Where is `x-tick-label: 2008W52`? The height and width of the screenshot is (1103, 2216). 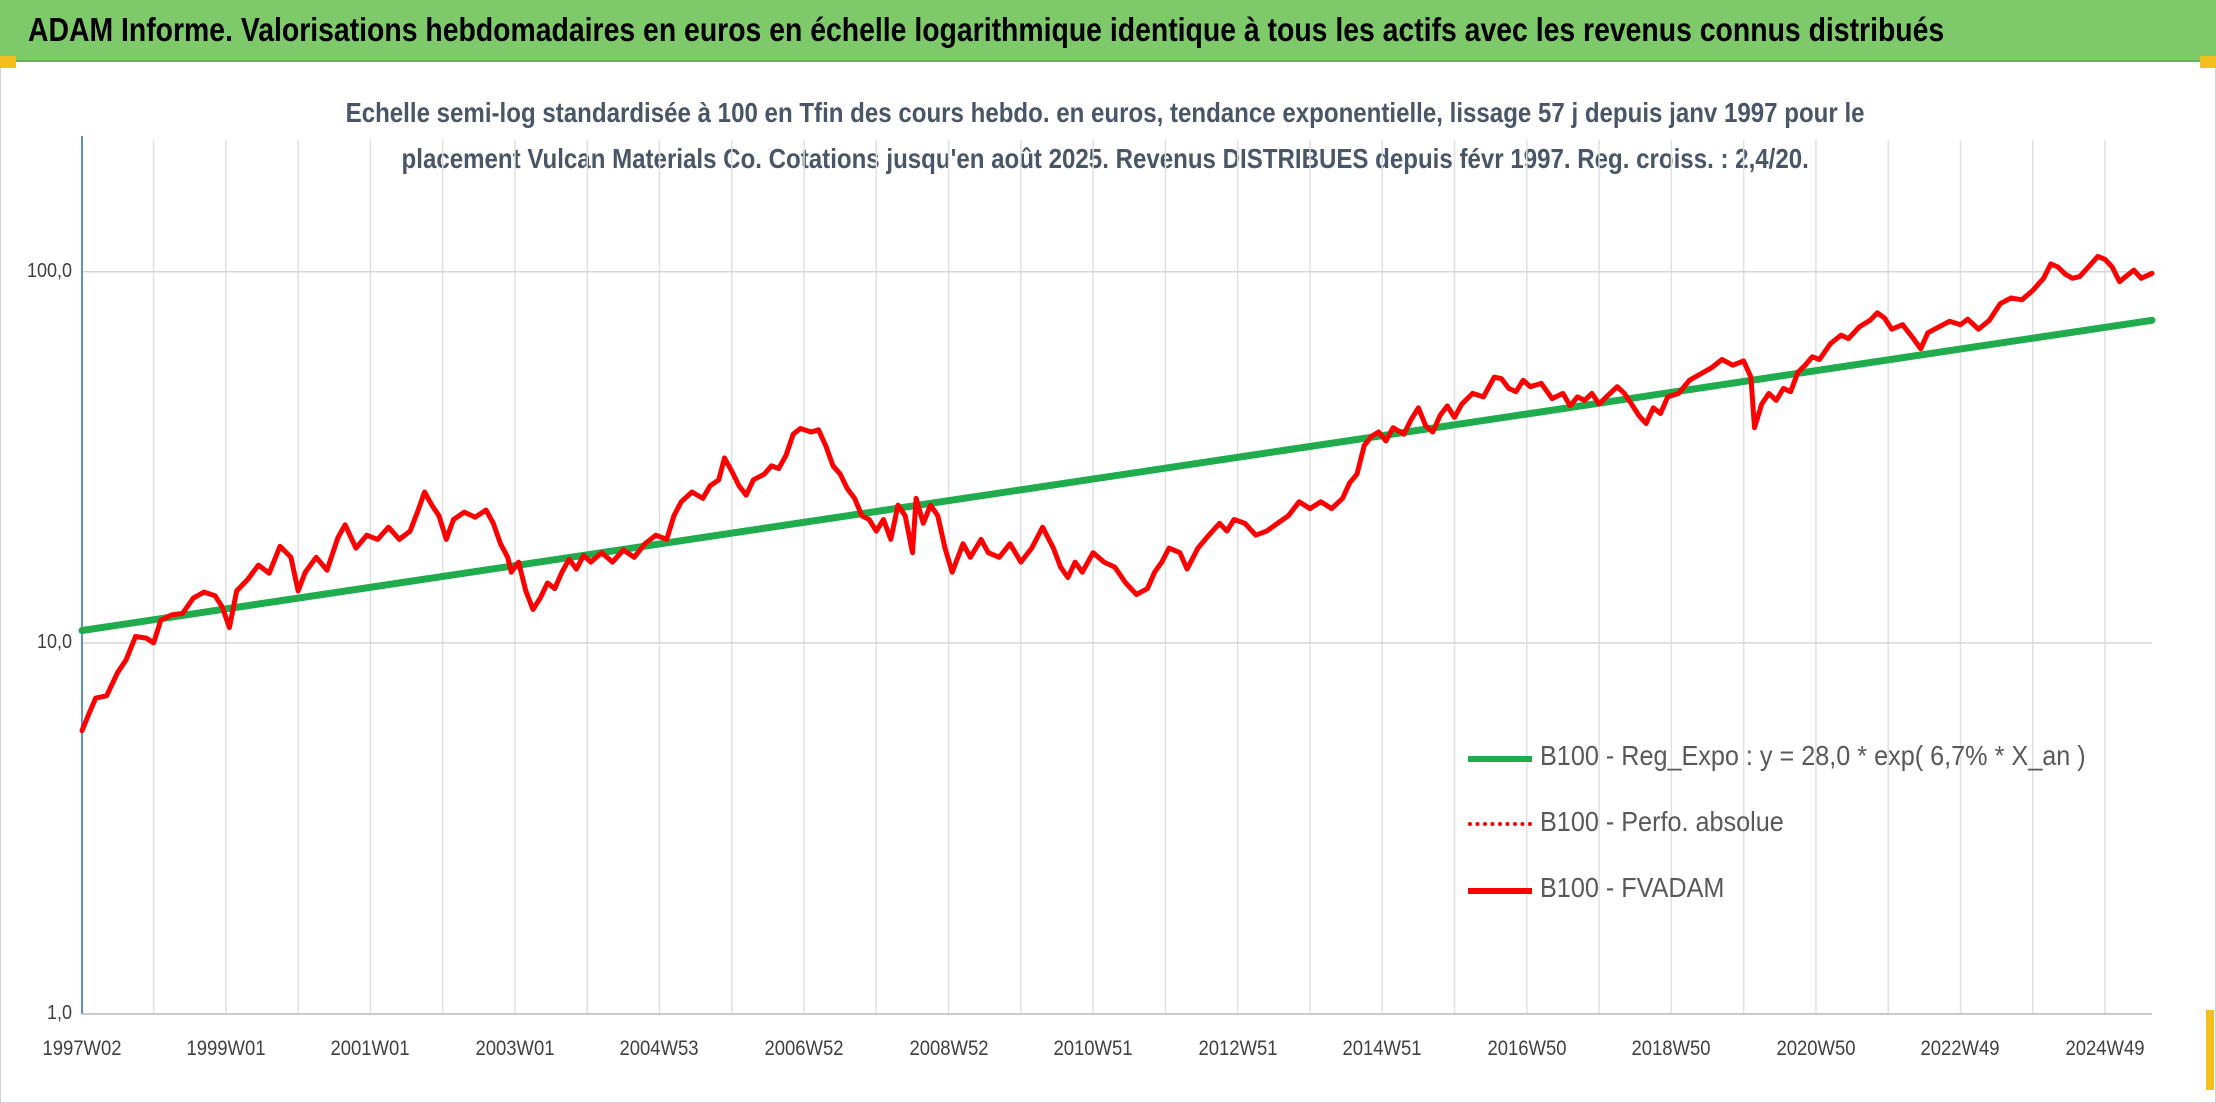 x-tick-label: 2008W52 is located at coordinates (949, 1048).